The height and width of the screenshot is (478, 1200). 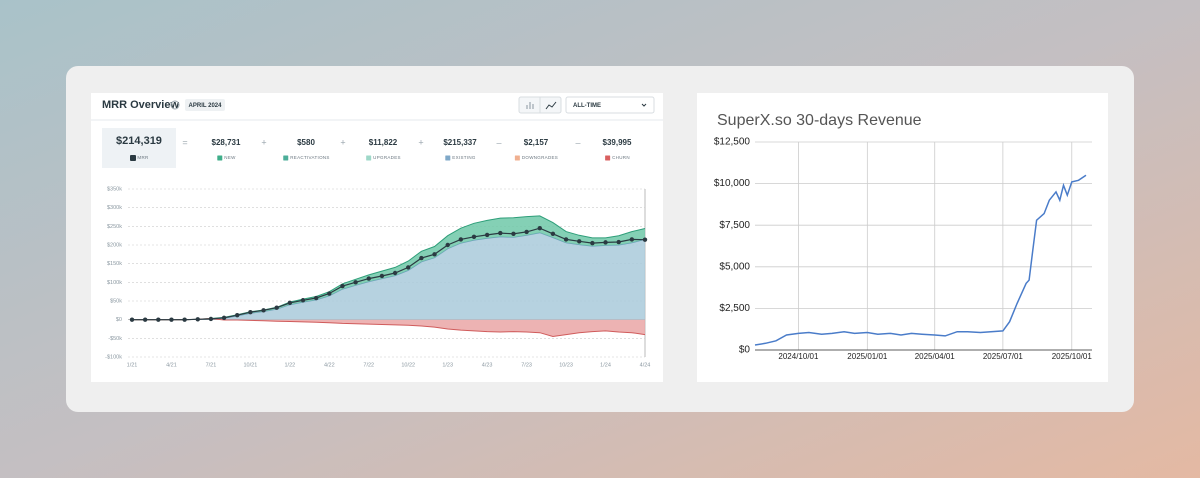 I want to click on mrr-line, so click(x=389, y=274).